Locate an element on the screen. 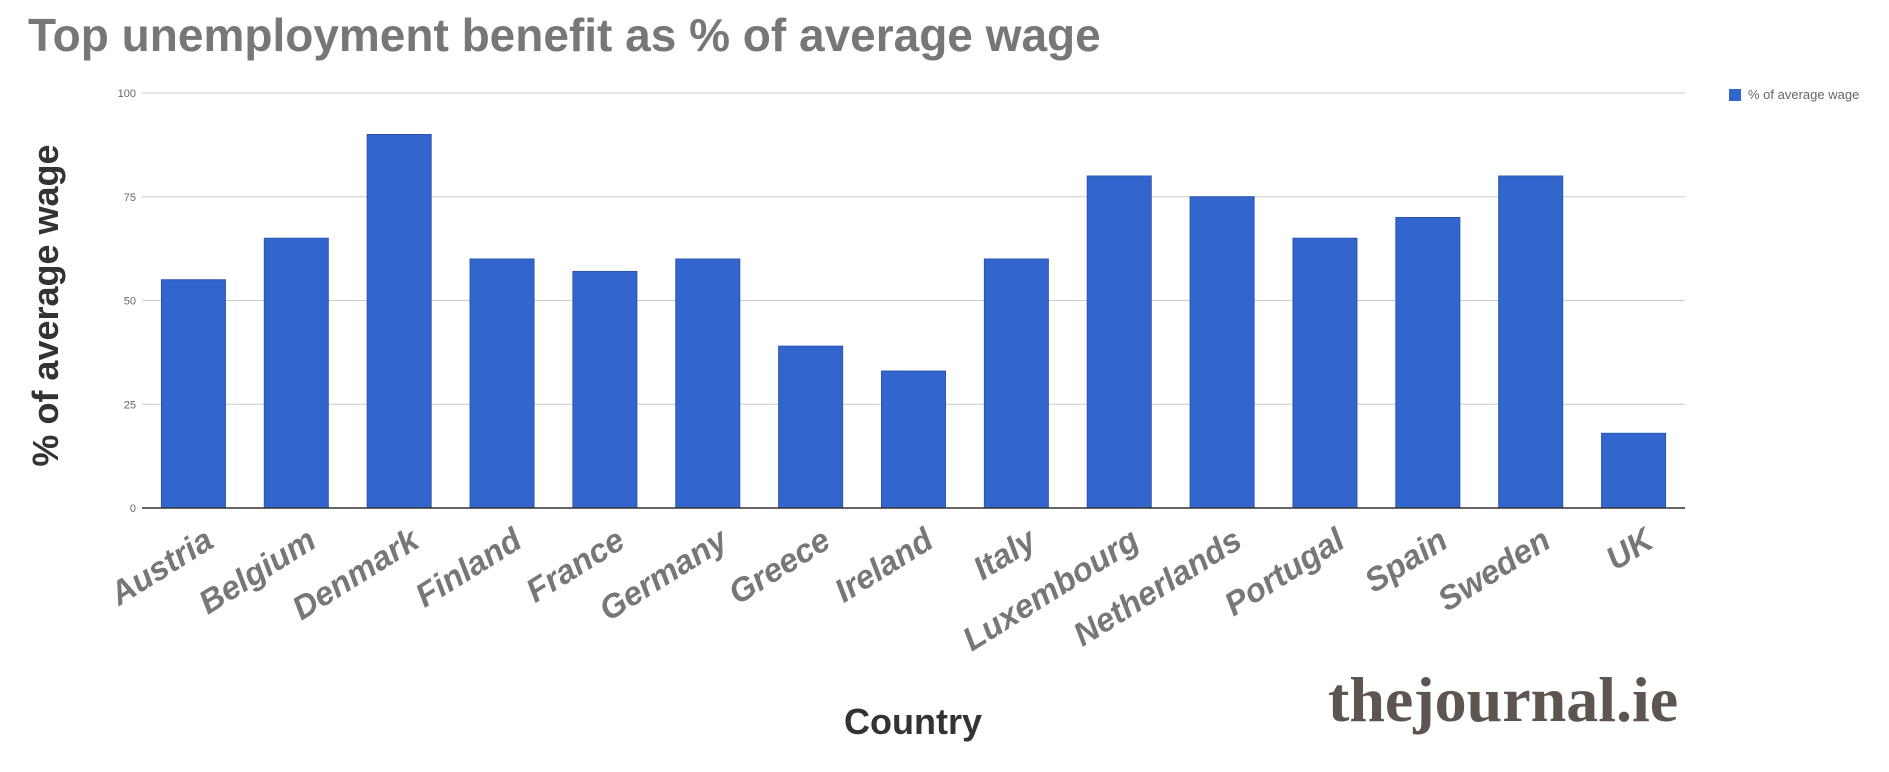 This screenshot has width=1889, height=772. x-axis-title: Country is located at coordinates (913, 721).